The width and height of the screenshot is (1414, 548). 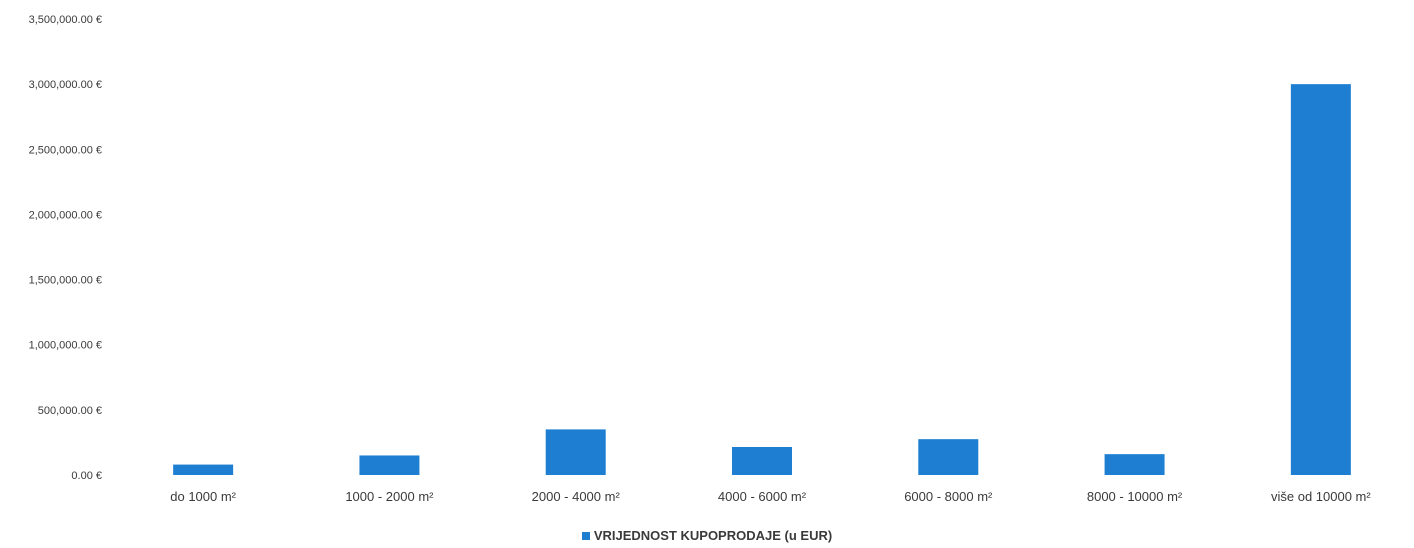 What do you see at coordinates (713, 535) in the screenshot?
I see `legend-label: VRIJEDNOST KUPOPRODAJE (u EUR)` at bounding box center [713, 535].